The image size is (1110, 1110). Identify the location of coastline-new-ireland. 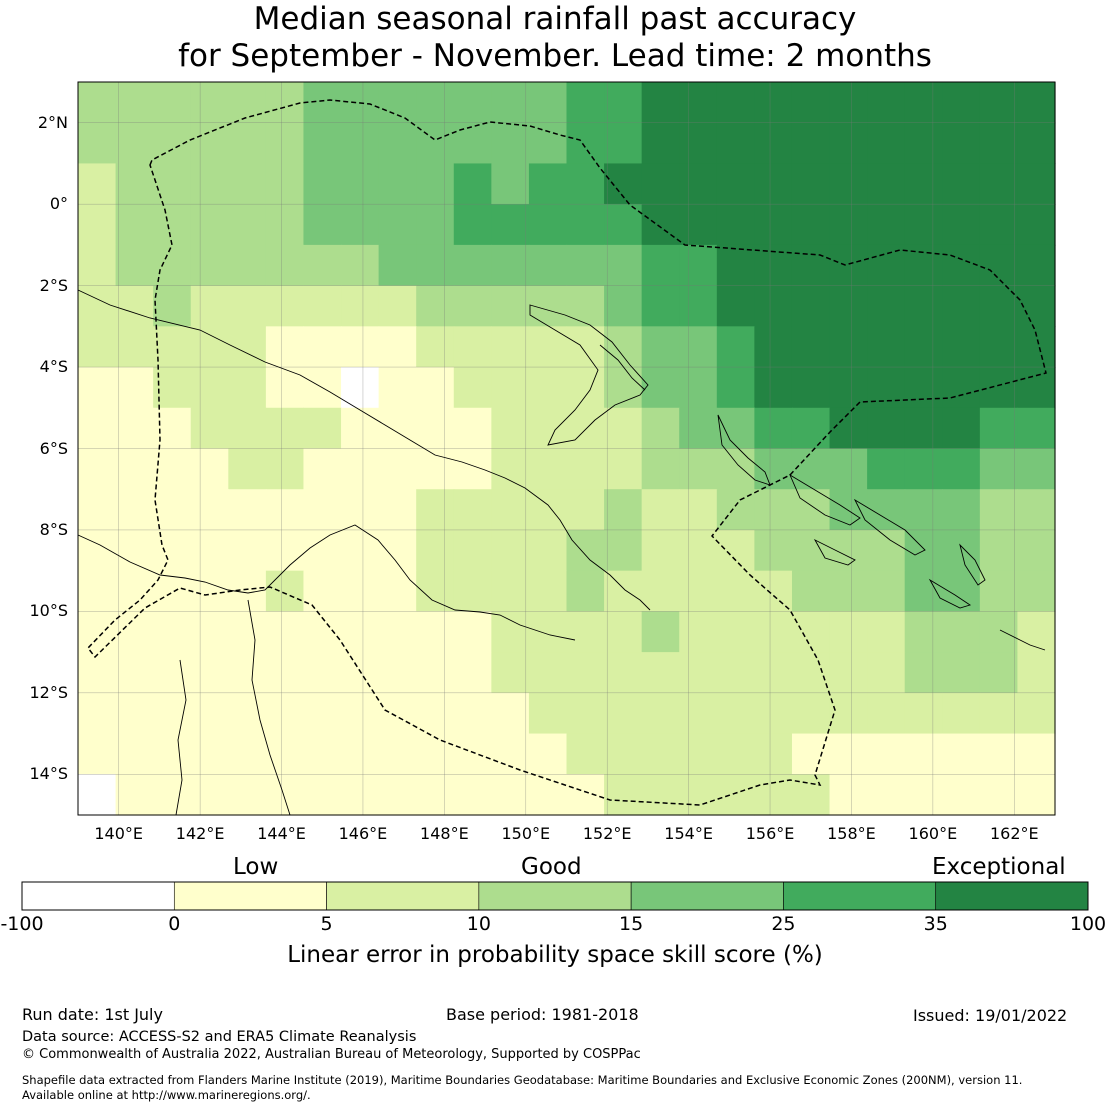
(622, 367).